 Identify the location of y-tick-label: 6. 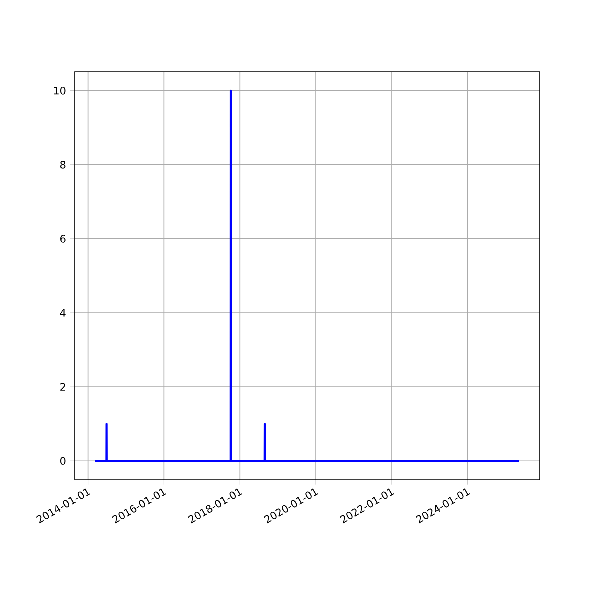
(63, 239).